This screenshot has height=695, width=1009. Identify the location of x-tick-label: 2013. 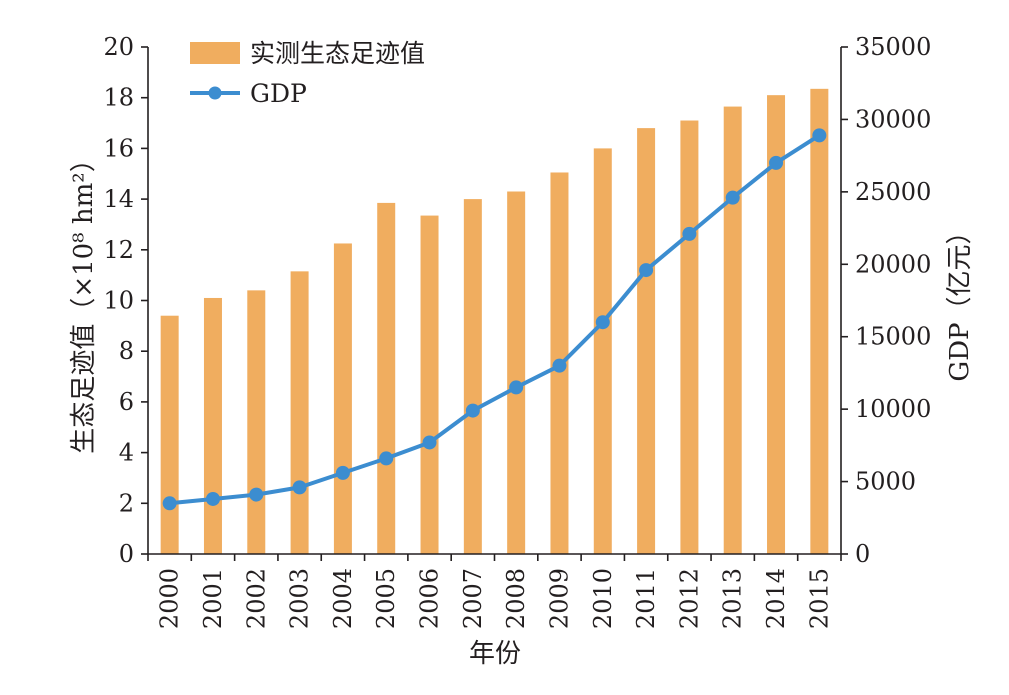
(733, 598).